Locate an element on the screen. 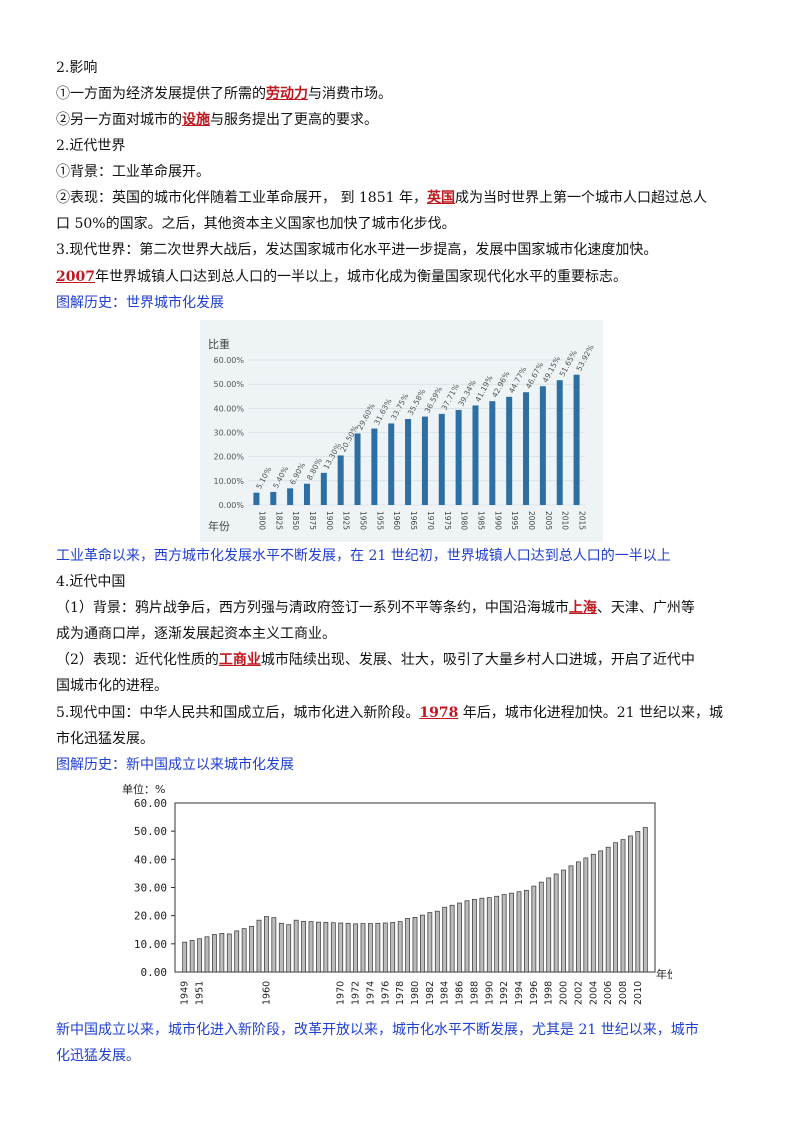  x-tick-label: 1950 is located at coordinates (363, 520).